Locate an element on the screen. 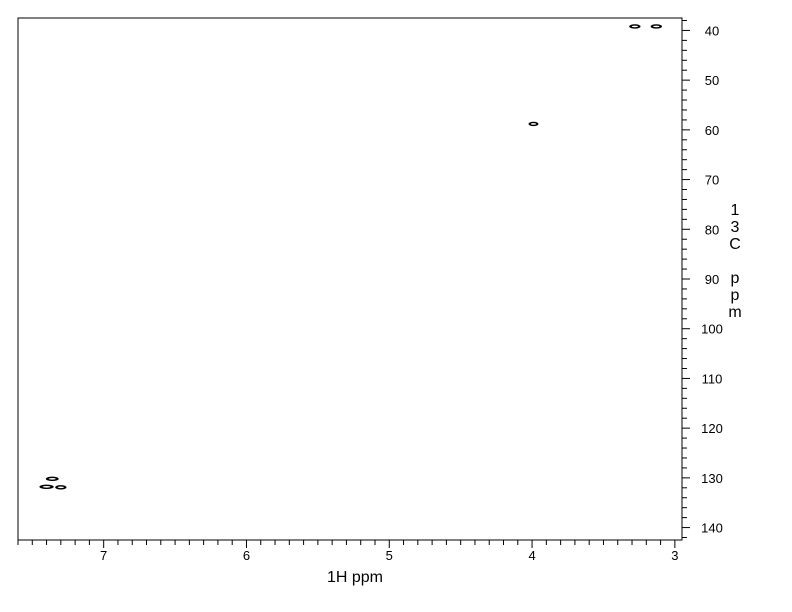  x-axis-title: 1H ppm is located at coordinates (355, 577).